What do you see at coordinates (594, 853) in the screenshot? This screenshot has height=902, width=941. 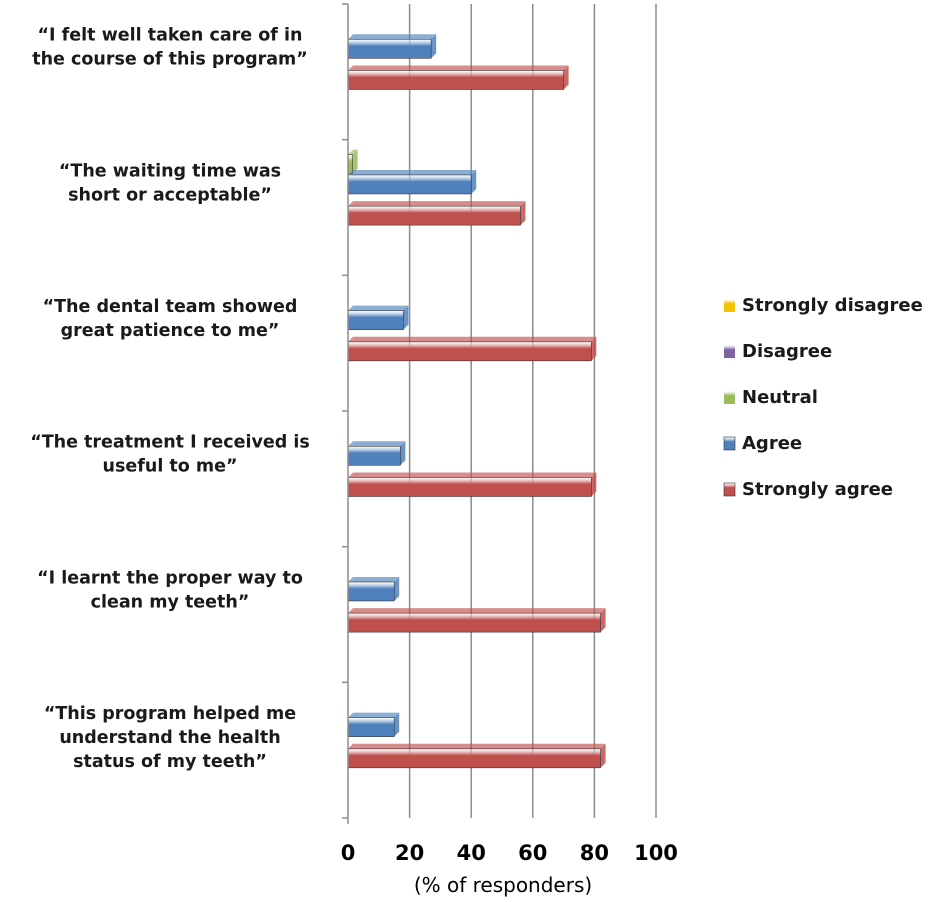 I see `x-tick-label-80: 80` at bounding box center [594, 853].